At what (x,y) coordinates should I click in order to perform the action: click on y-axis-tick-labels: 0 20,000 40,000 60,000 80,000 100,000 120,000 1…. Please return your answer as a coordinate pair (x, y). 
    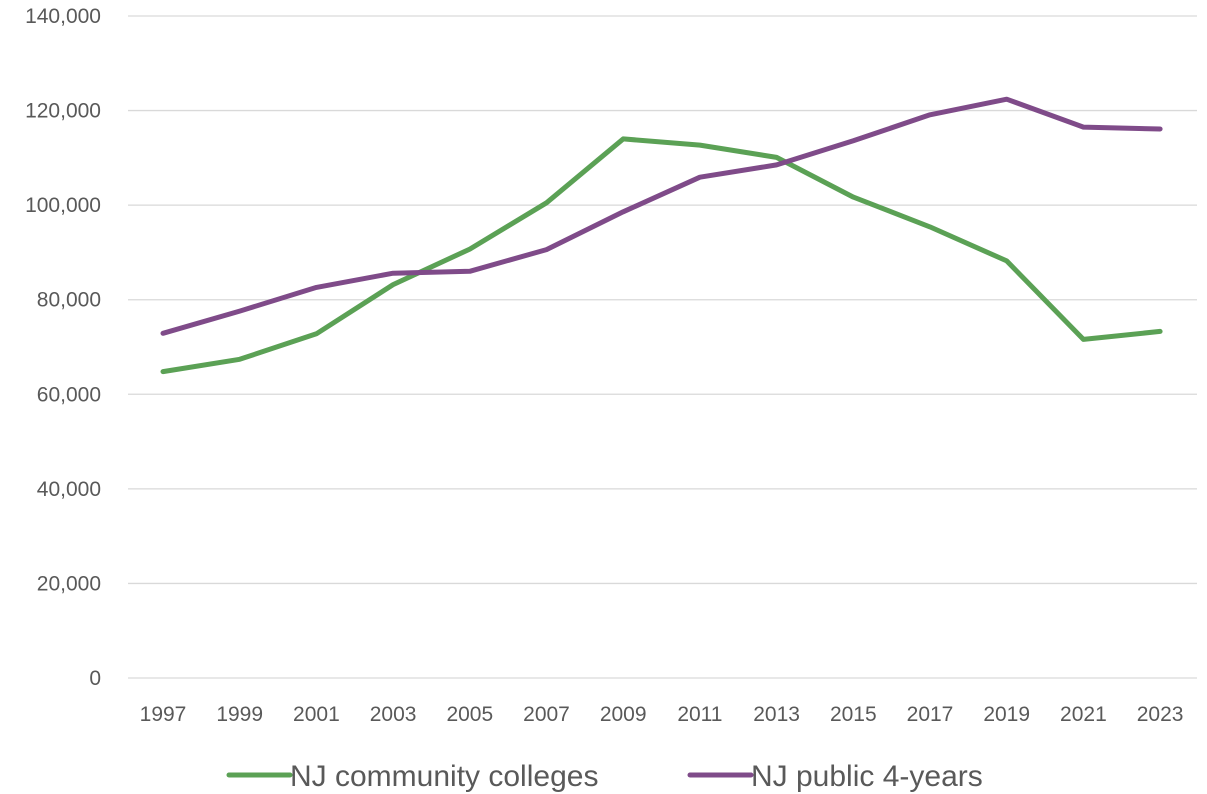
    Looking at the image, I should click on (63, 347).